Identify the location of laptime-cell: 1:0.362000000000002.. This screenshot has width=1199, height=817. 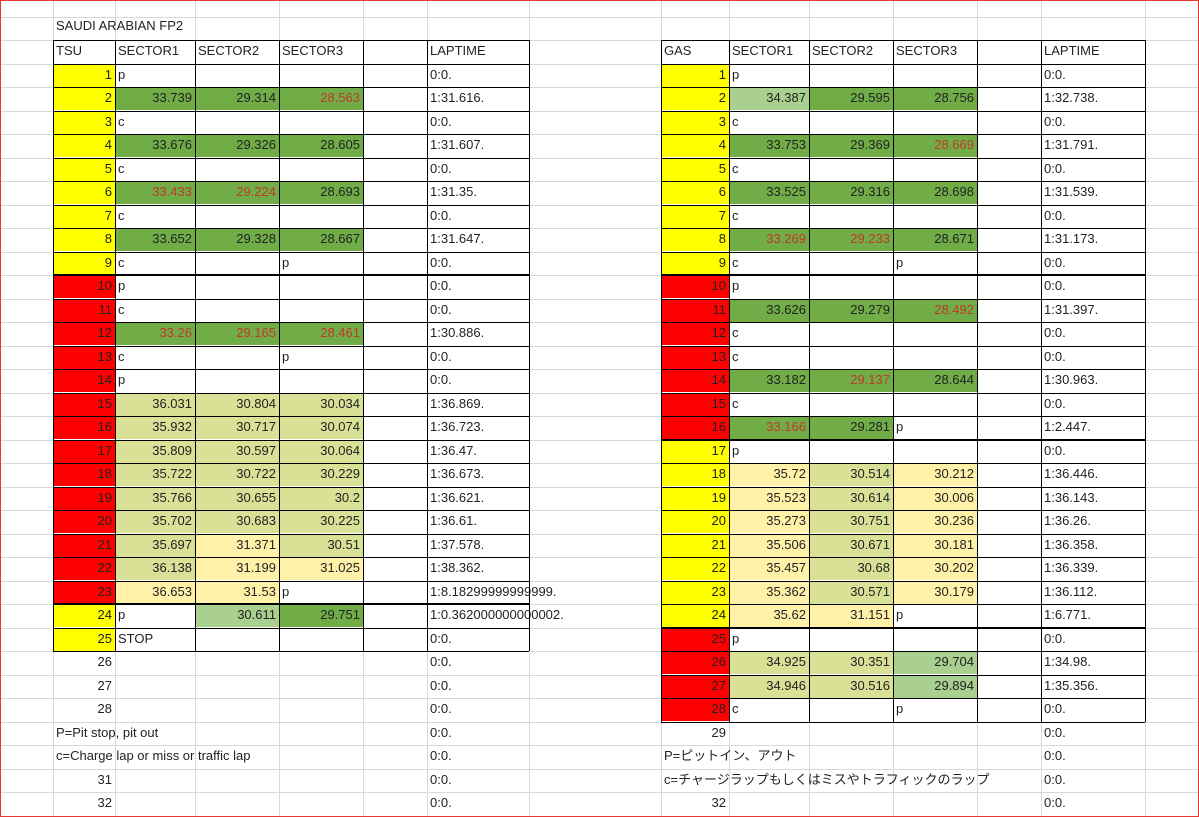
(497, 614).